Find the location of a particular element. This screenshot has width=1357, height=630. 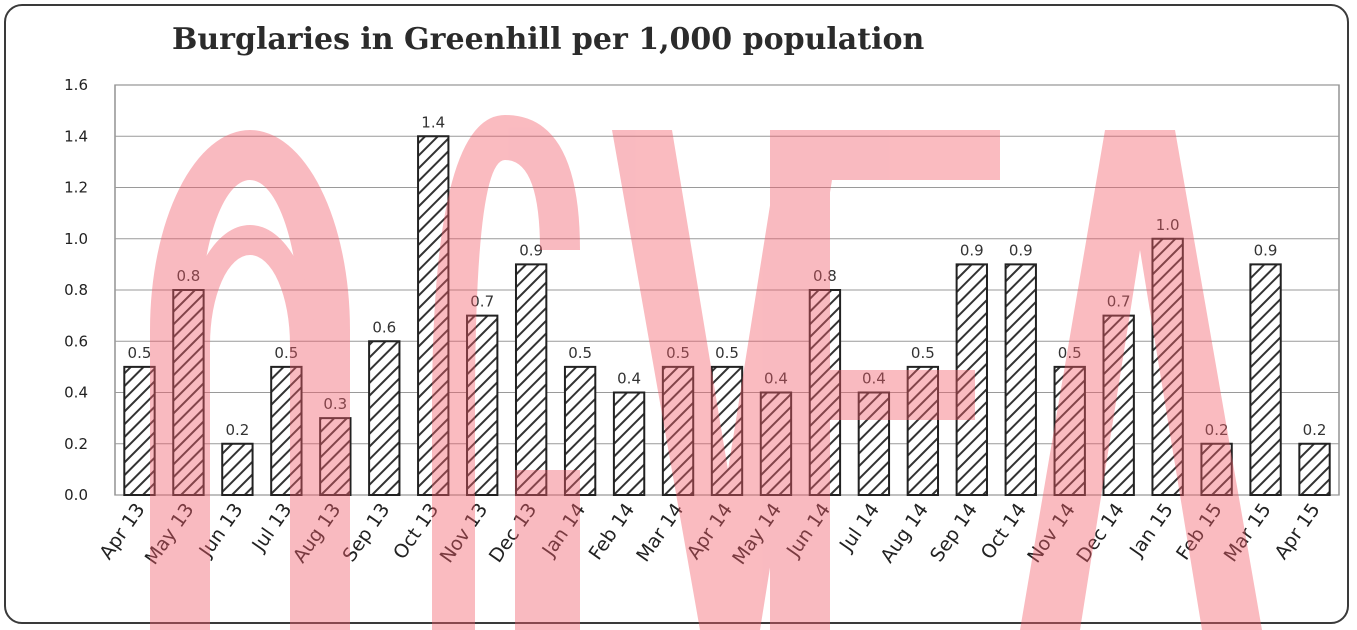

y-tick-label: 0.6 is located at coordinates (76, 341).